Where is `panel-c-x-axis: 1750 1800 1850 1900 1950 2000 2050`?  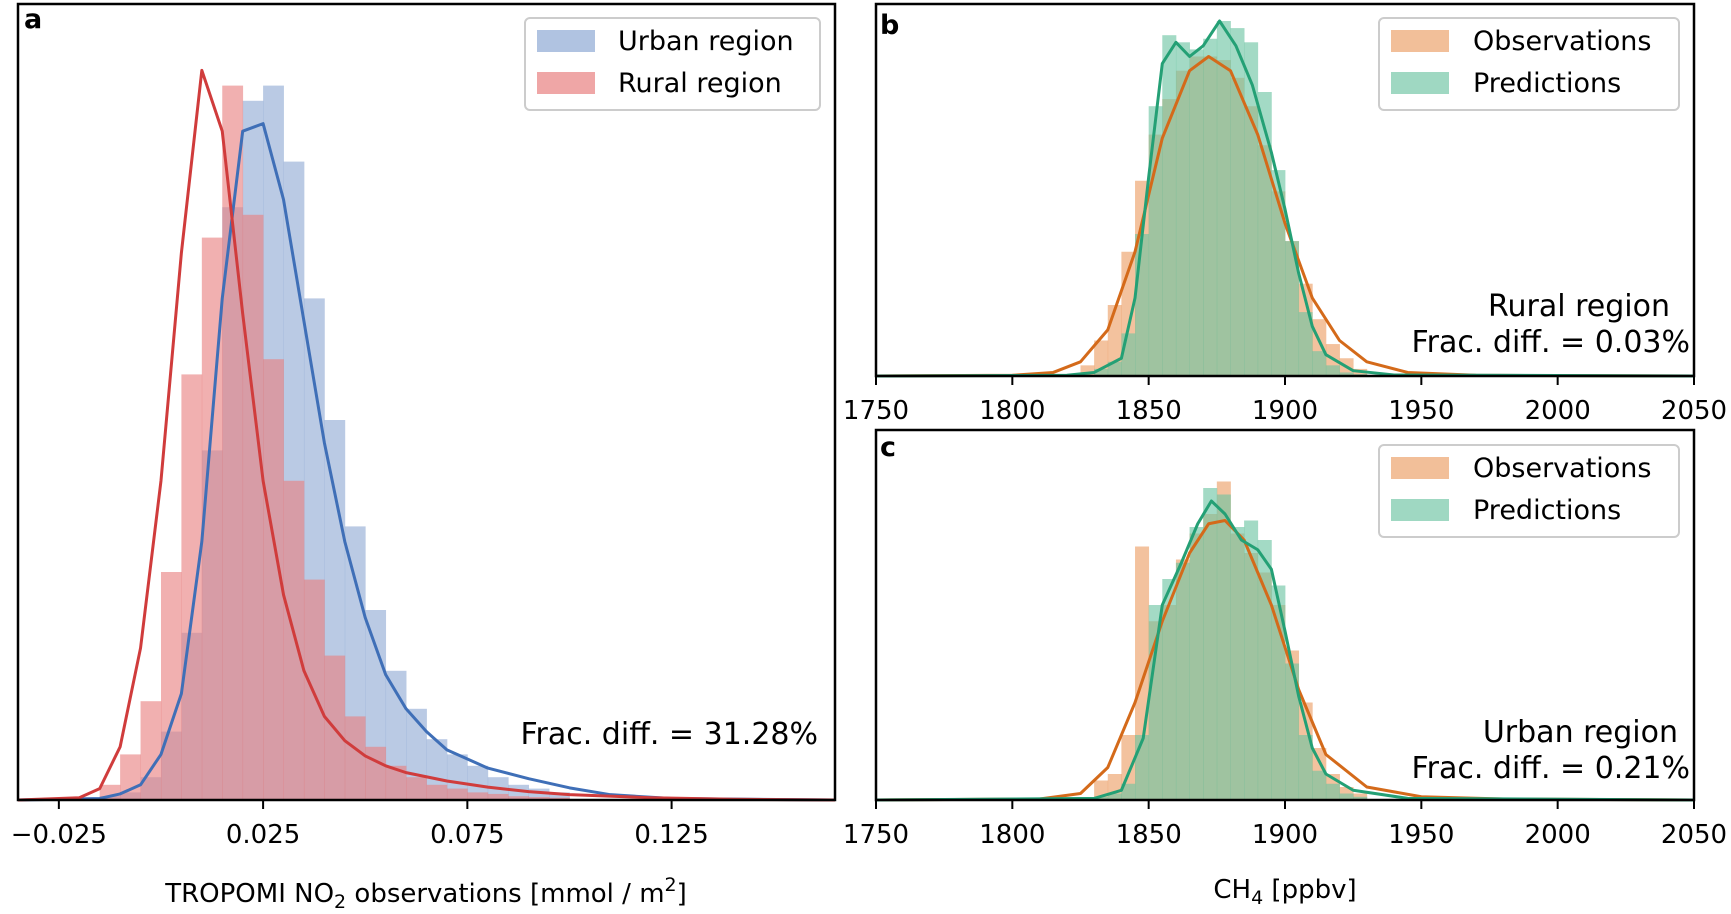
panel-c-x-axis: 1750 1800 1850 1900 1950 2000 2050 is located at coordinates (1285, 825).